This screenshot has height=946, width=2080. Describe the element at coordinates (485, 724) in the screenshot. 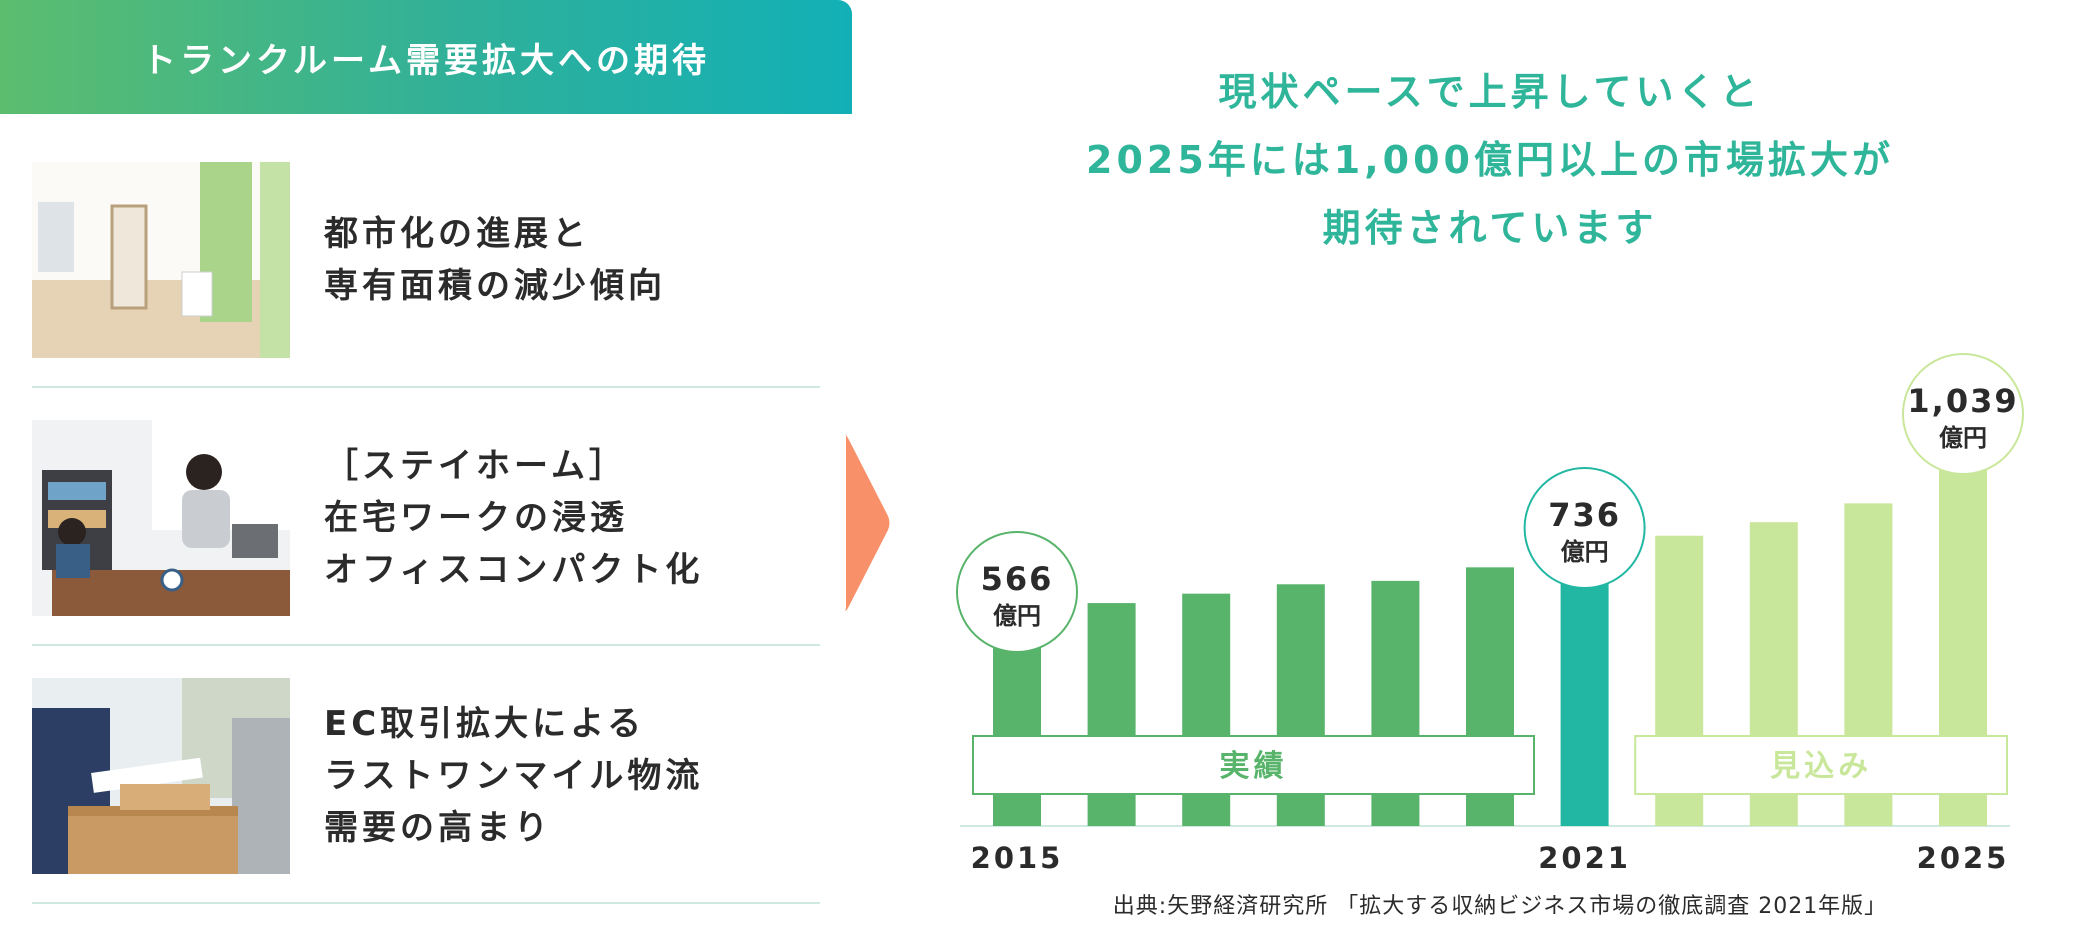

I see `reason-line: EC取引拡大による` at that location.